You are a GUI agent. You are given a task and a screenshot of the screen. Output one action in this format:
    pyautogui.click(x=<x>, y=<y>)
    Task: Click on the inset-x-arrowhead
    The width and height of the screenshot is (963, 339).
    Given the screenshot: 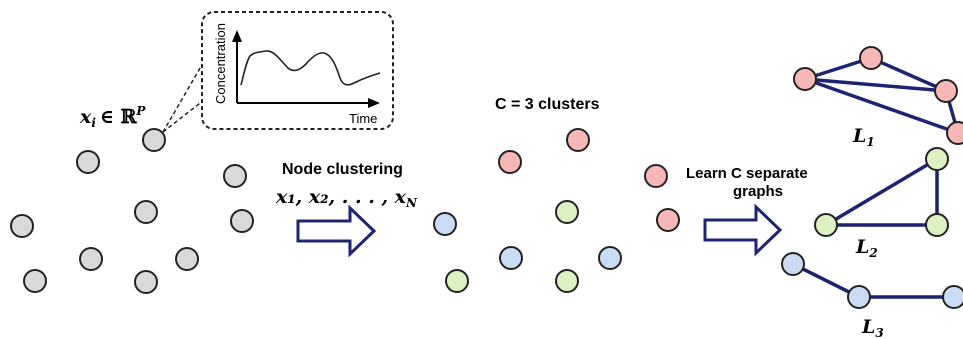 What is the action you would take?
    pyautogui.click(x=374, y=103)
    